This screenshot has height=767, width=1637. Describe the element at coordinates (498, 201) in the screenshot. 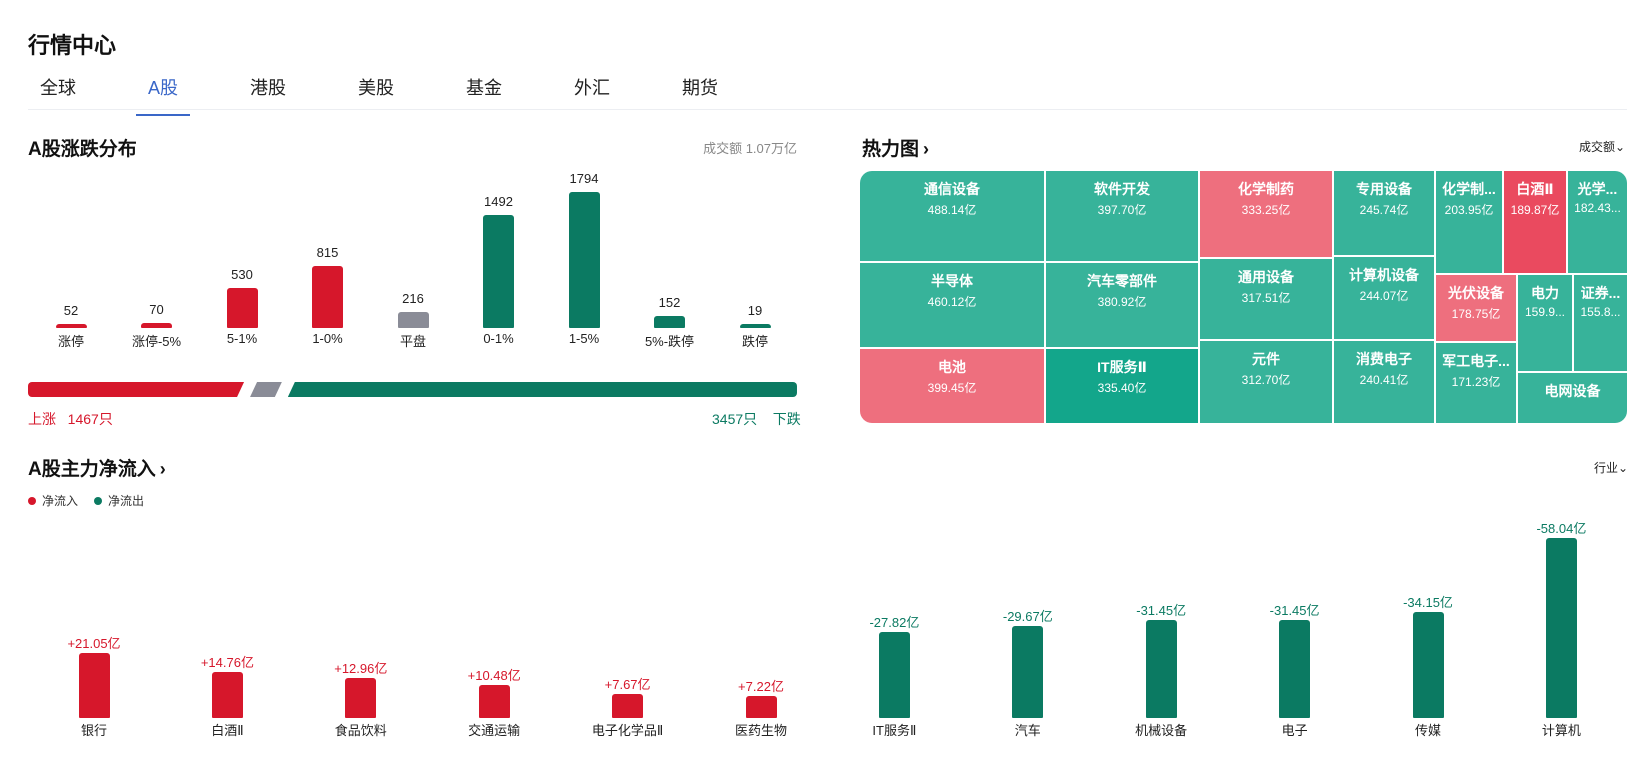

I see `distribution-value-label: 1492` at that location.